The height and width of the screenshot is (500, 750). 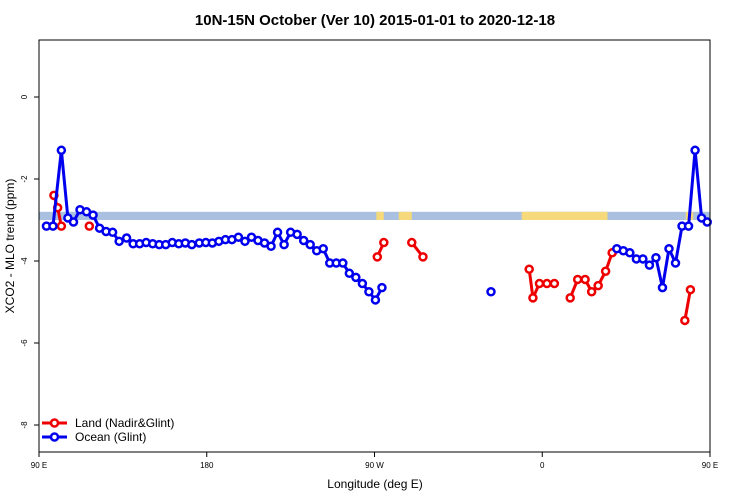 What do you see at coordinates (24, 261) in the screenshot?
I see `y-tick-label-2: -4` at bounding box center [24, 261].